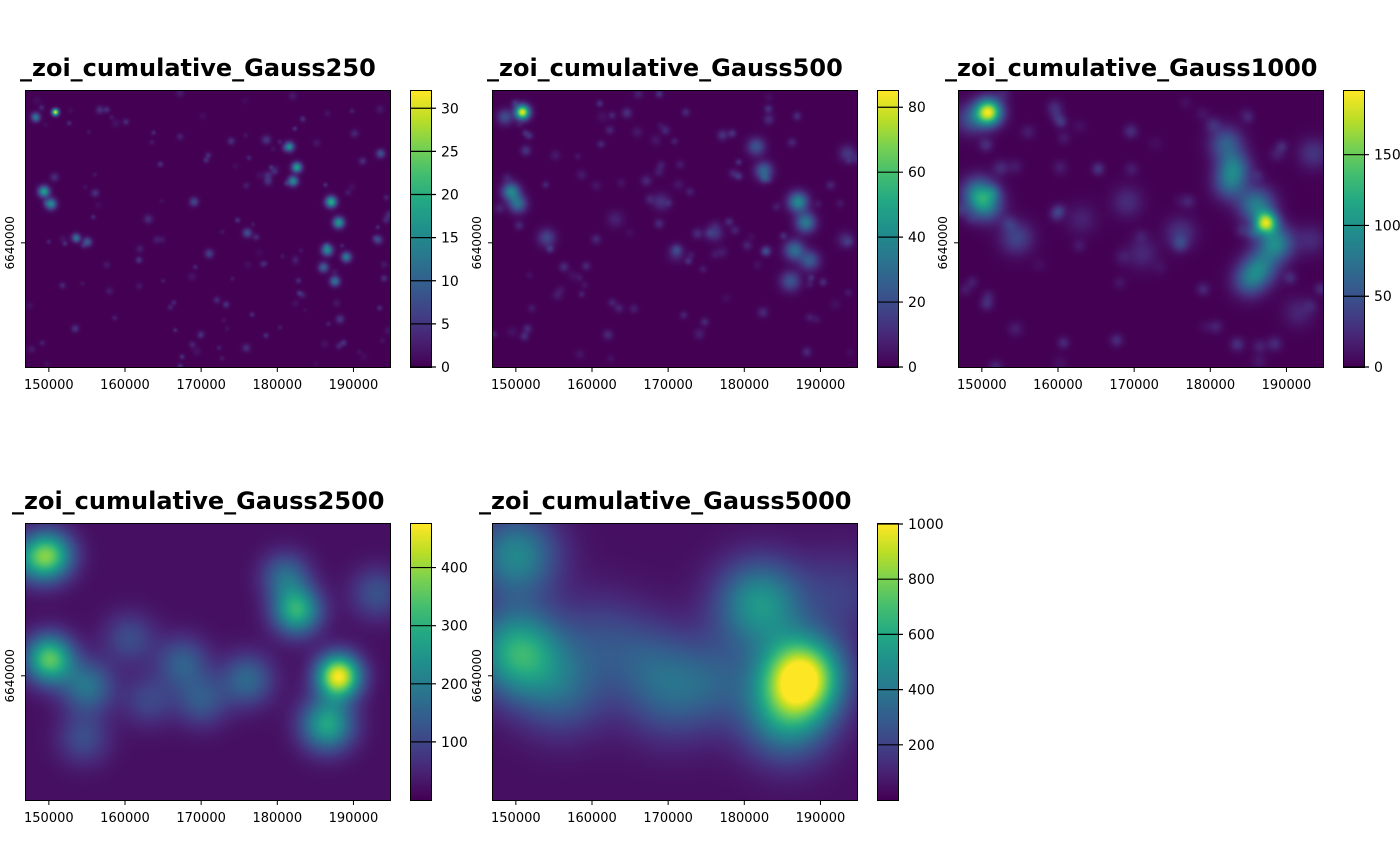  I want to click on legend-tick-label: 40, so click(917, 238).